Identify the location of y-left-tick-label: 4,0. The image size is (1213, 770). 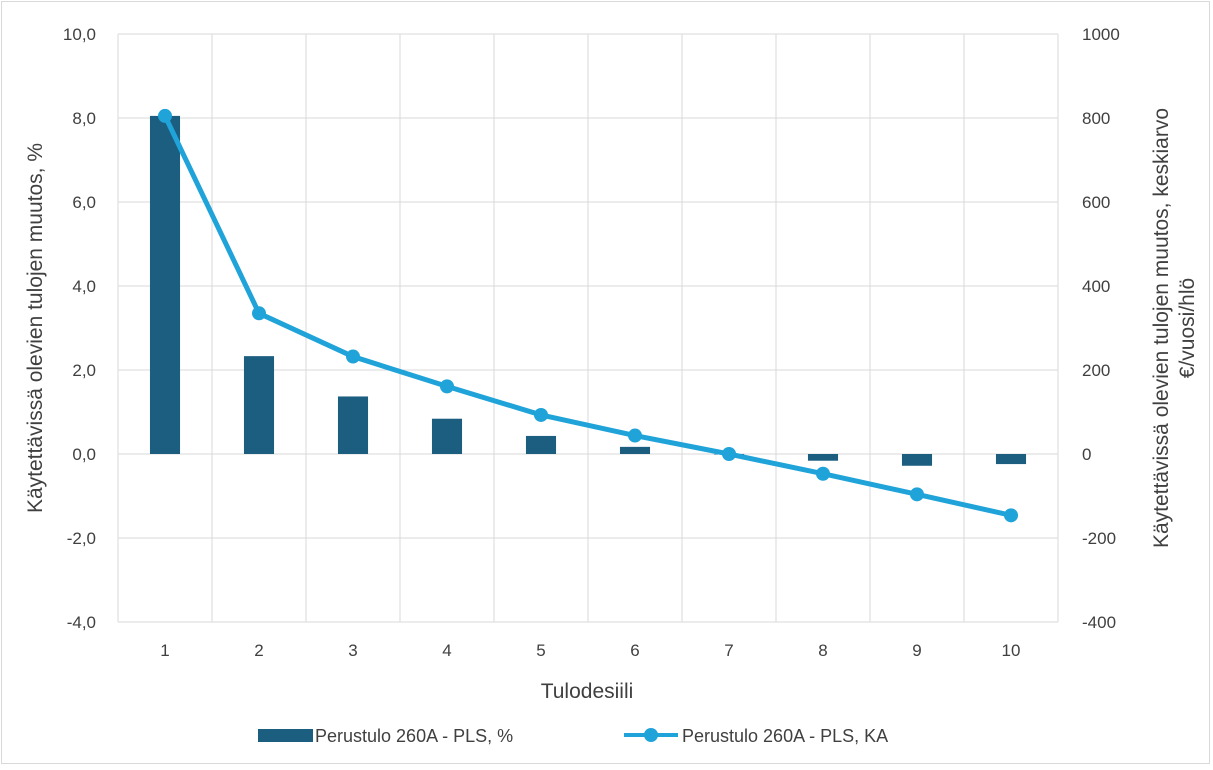
(84, 286).